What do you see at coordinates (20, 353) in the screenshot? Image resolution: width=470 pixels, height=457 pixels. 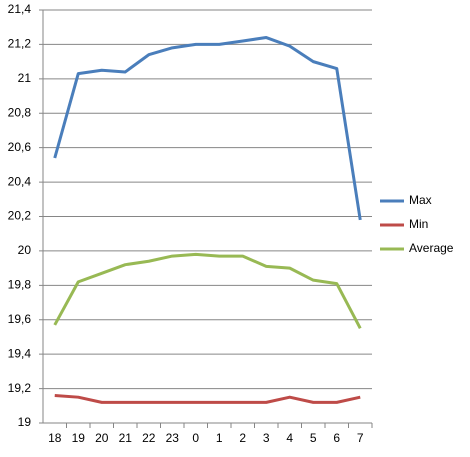 I see `y-tick-label: 19,4` at bounding box center [20, 353].